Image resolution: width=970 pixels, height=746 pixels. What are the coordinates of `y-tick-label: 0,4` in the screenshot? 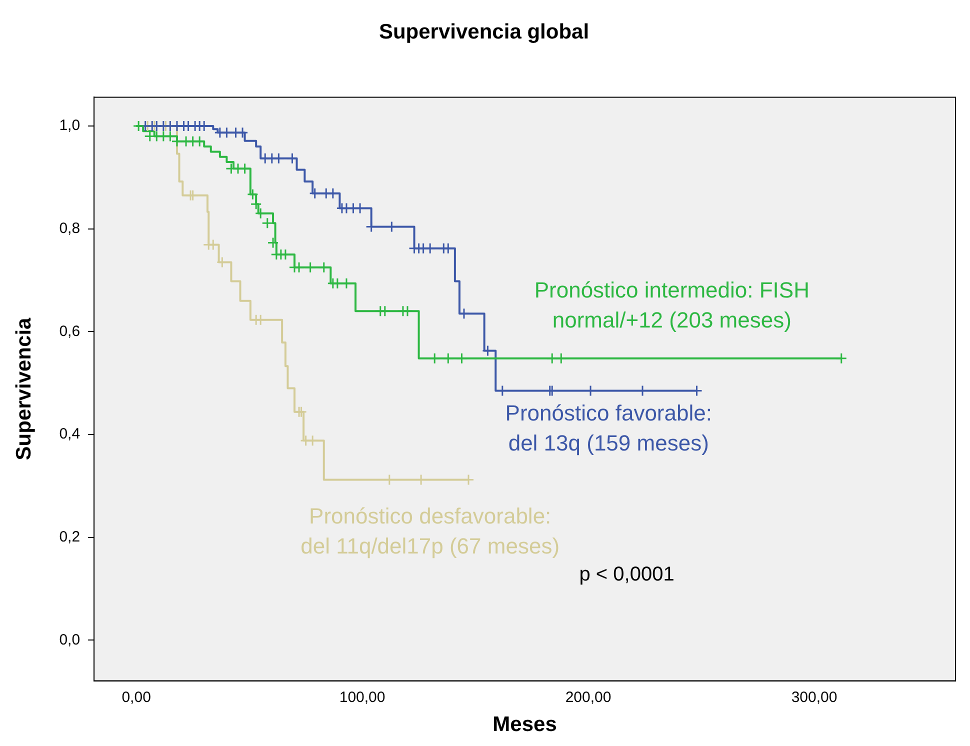 It's located at (69, 434).